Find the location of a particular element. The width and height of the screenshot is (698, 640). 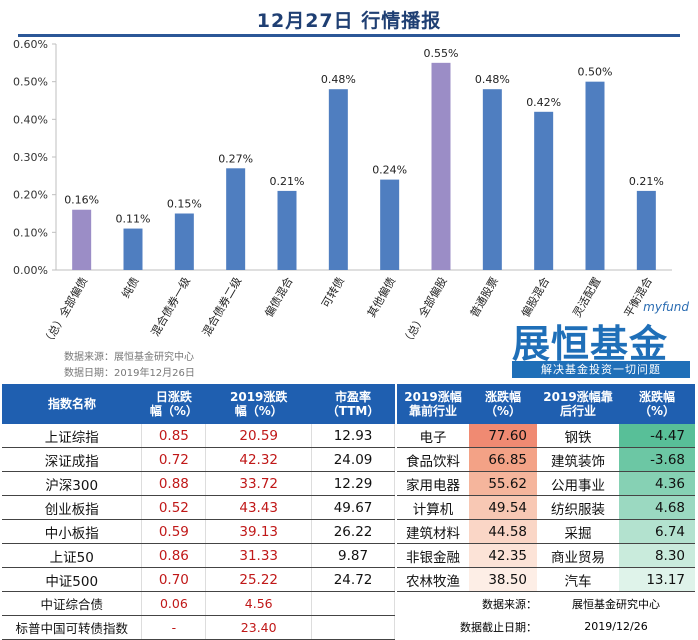

data-label: 0.15% is located at coordinates (184, 204).